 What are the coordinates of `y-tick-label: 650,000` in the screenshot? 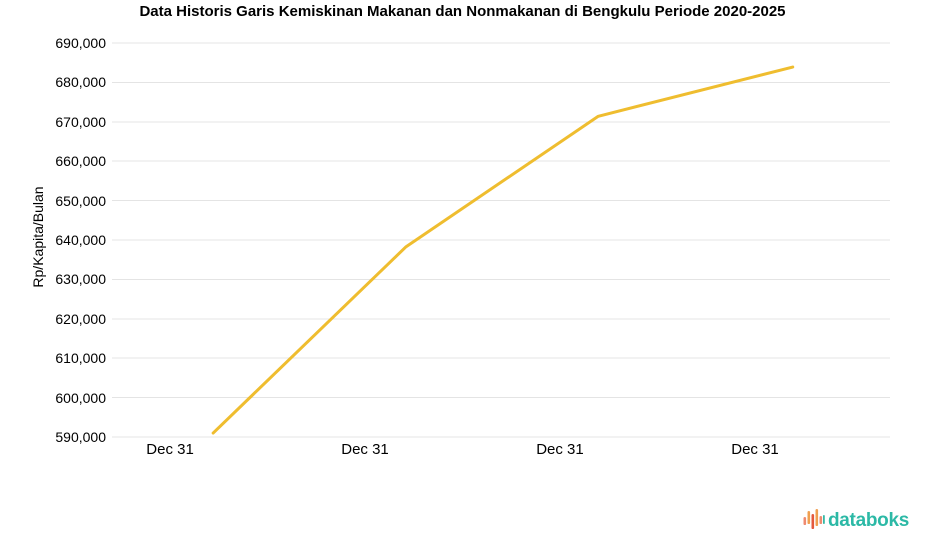 It's located at (80, 200).